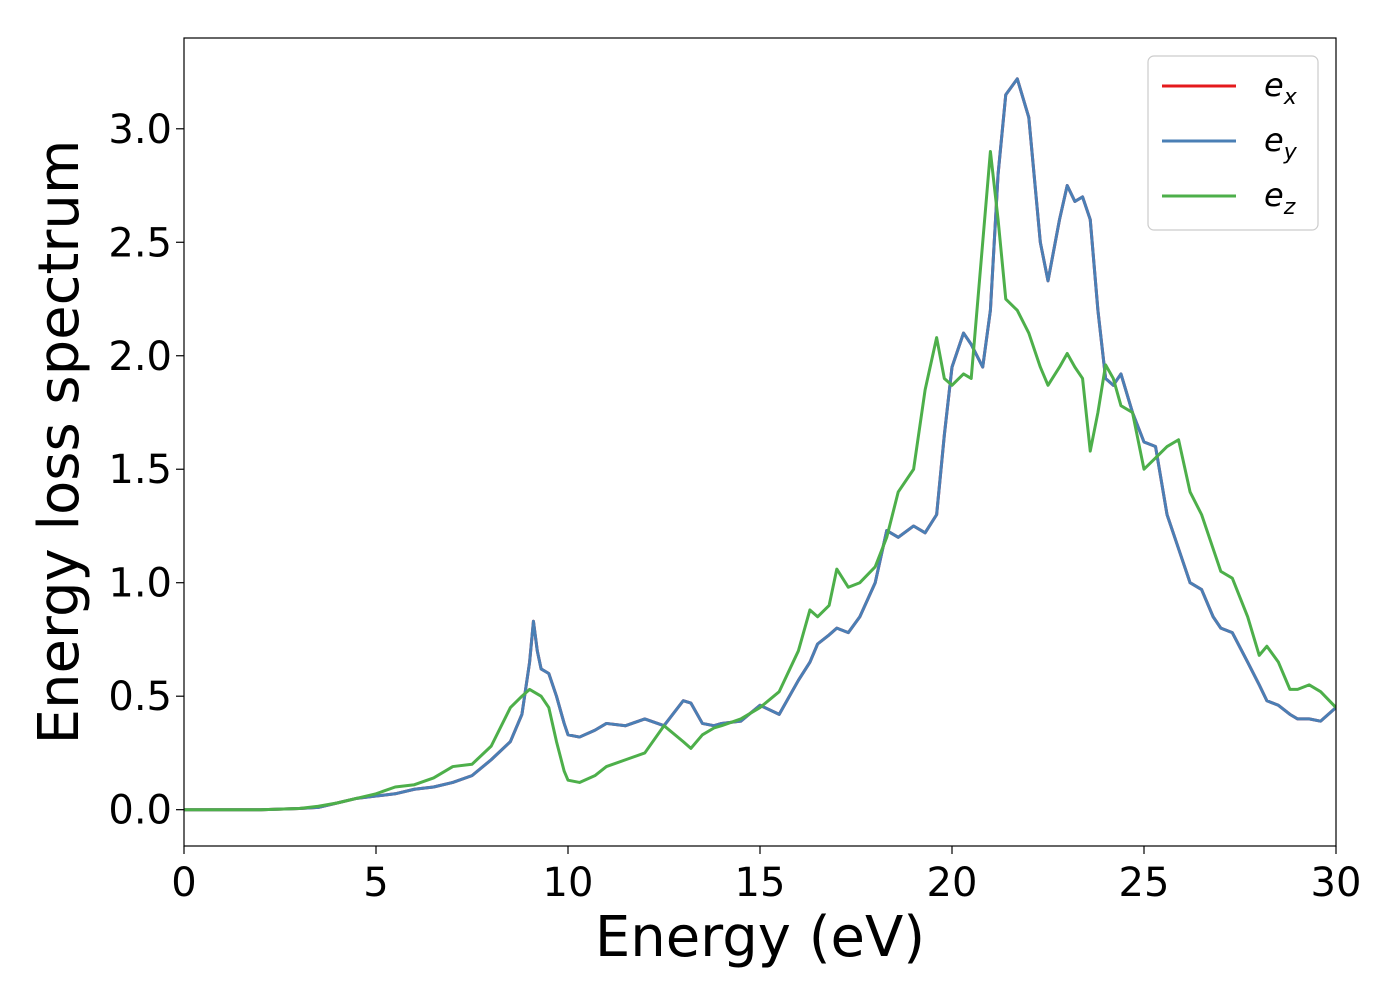 This screenshot has width=1400, height=1000. What do you see at coordinates (1281, 88) in the screenshot?
I see `legend-label-x: ex` at bounding box center [1281, 88].